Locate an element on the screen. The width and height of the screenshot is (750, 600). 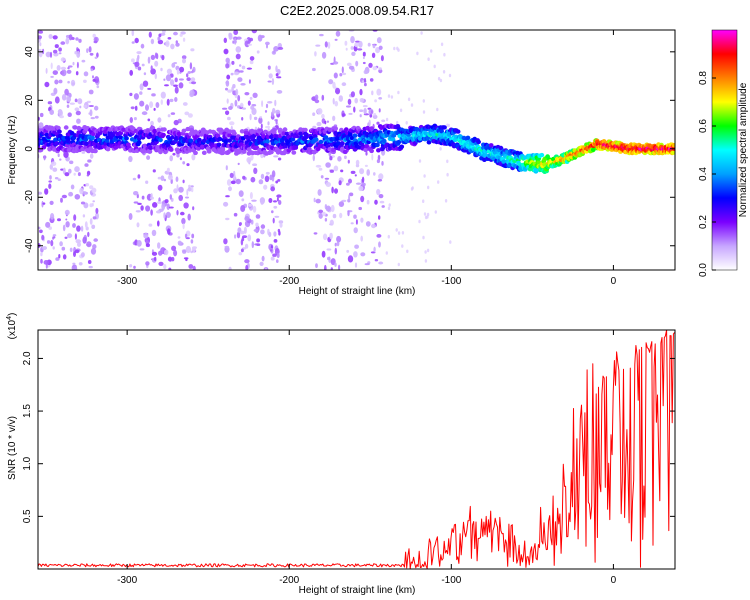
y-tick-label: 2.0 is located at coordinates (27, 358).